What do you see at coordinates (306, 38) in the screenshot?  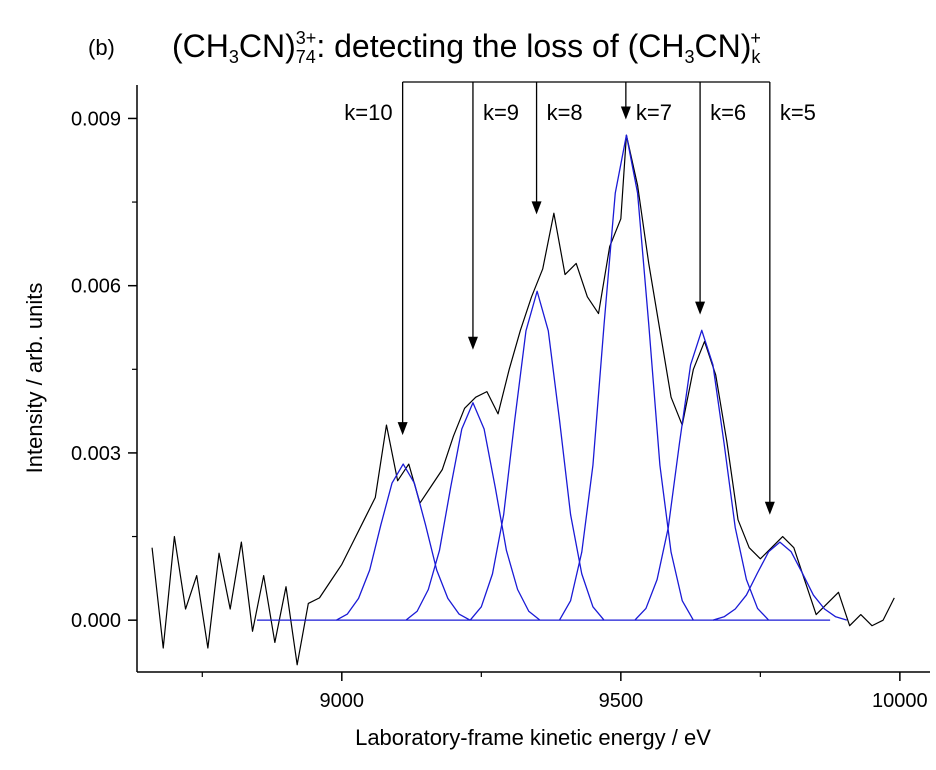 I see `title-part: 3+` at bounding box center [306, 38].